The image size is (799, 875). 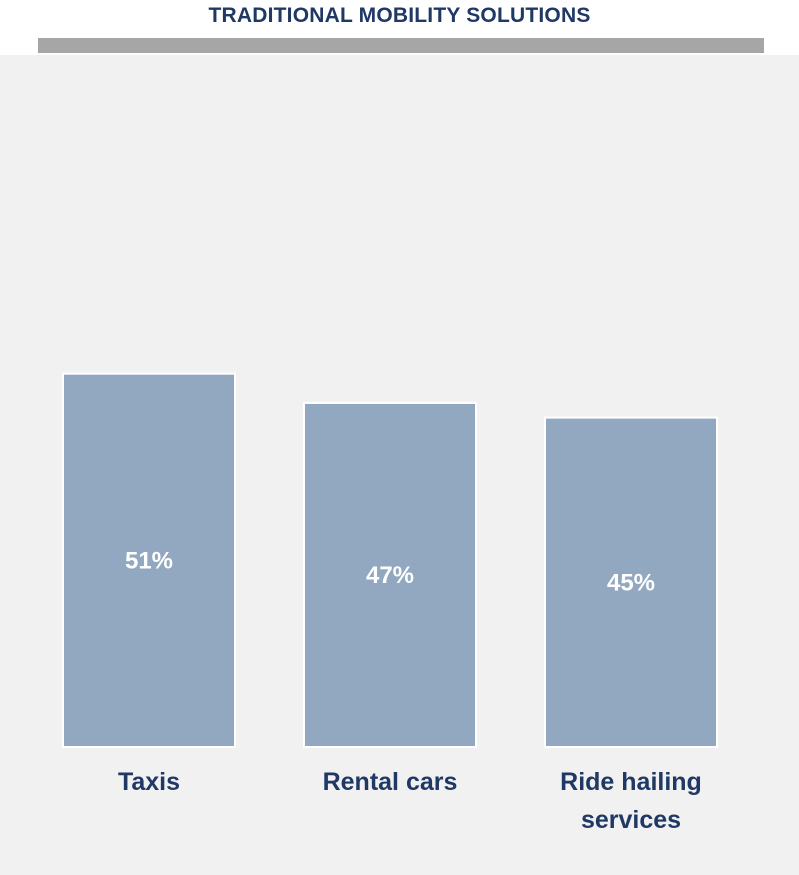 I want to click on bar-value-label: 47%, so click(x=390, y=575).